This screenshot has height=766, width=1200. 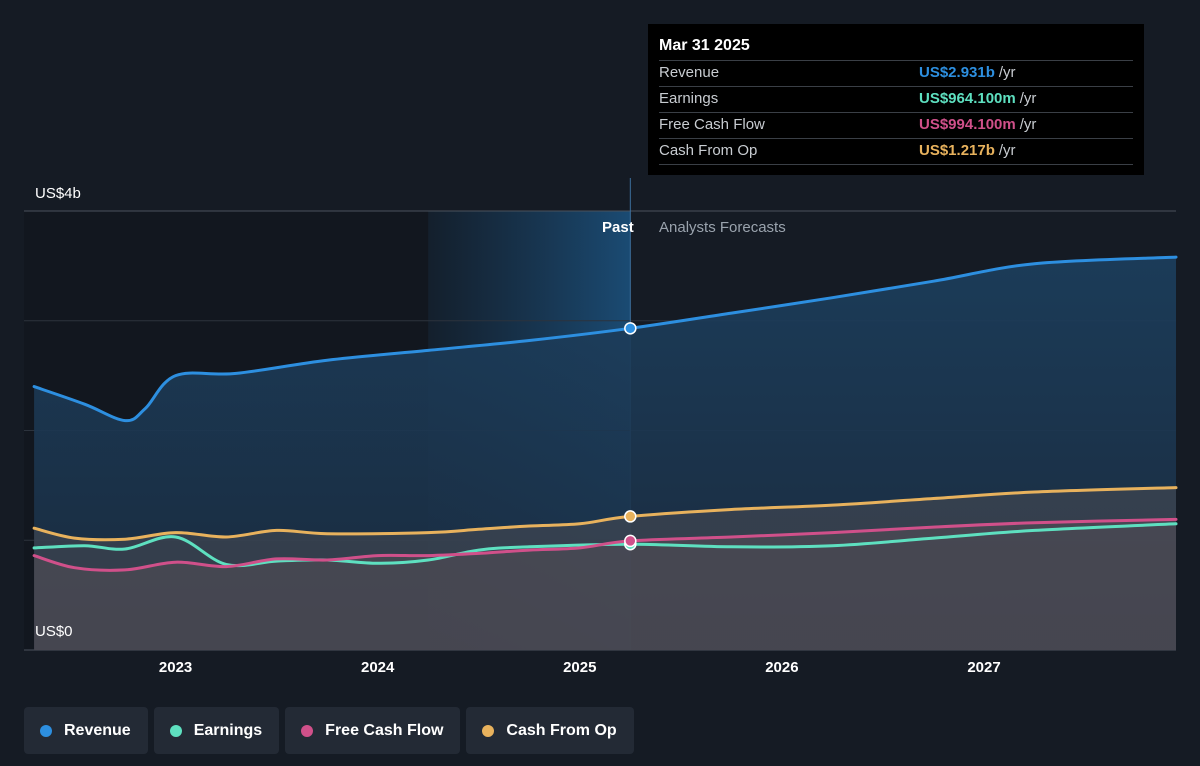 What do you see at coordinates (630, 516) in the screenshot?
I see `series-marker-cash-from-op` at bounding box center [630, 516].